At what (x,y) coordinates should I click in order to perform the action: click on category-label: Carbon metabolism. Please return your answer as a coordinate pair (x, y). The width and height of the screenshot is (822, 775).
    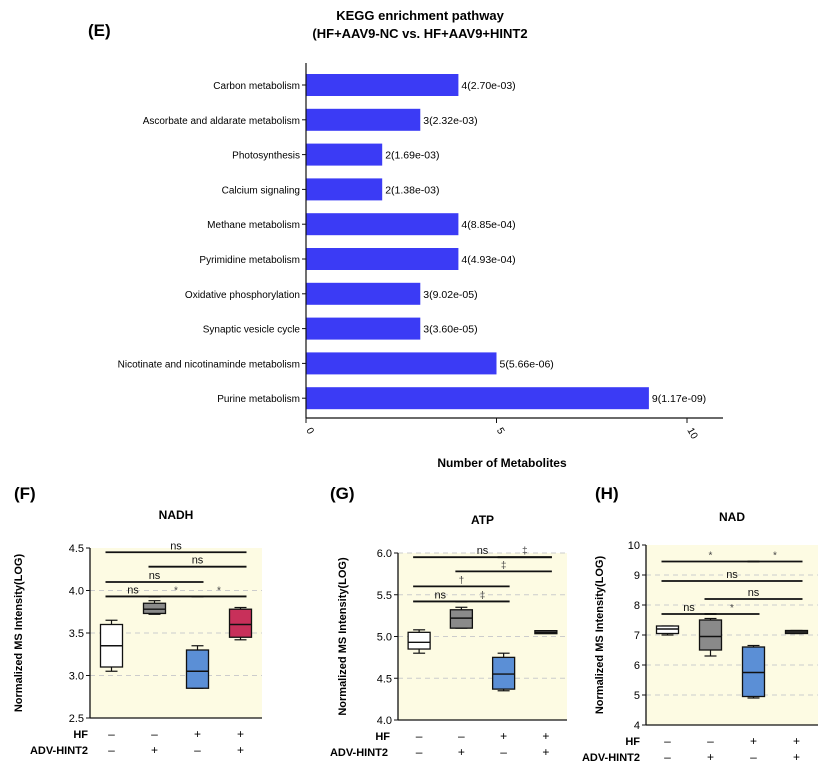
    Looking at the image, I should click on (256, 86).